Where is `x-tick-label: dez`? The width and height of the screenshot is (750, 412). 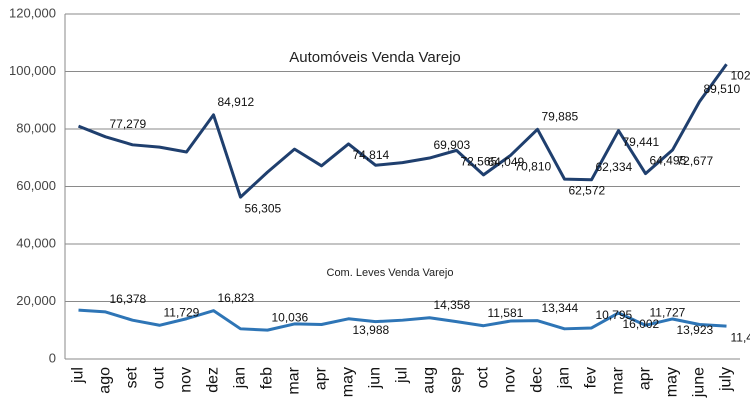
x-tick-label: dez is located at coordinates (213, 380).